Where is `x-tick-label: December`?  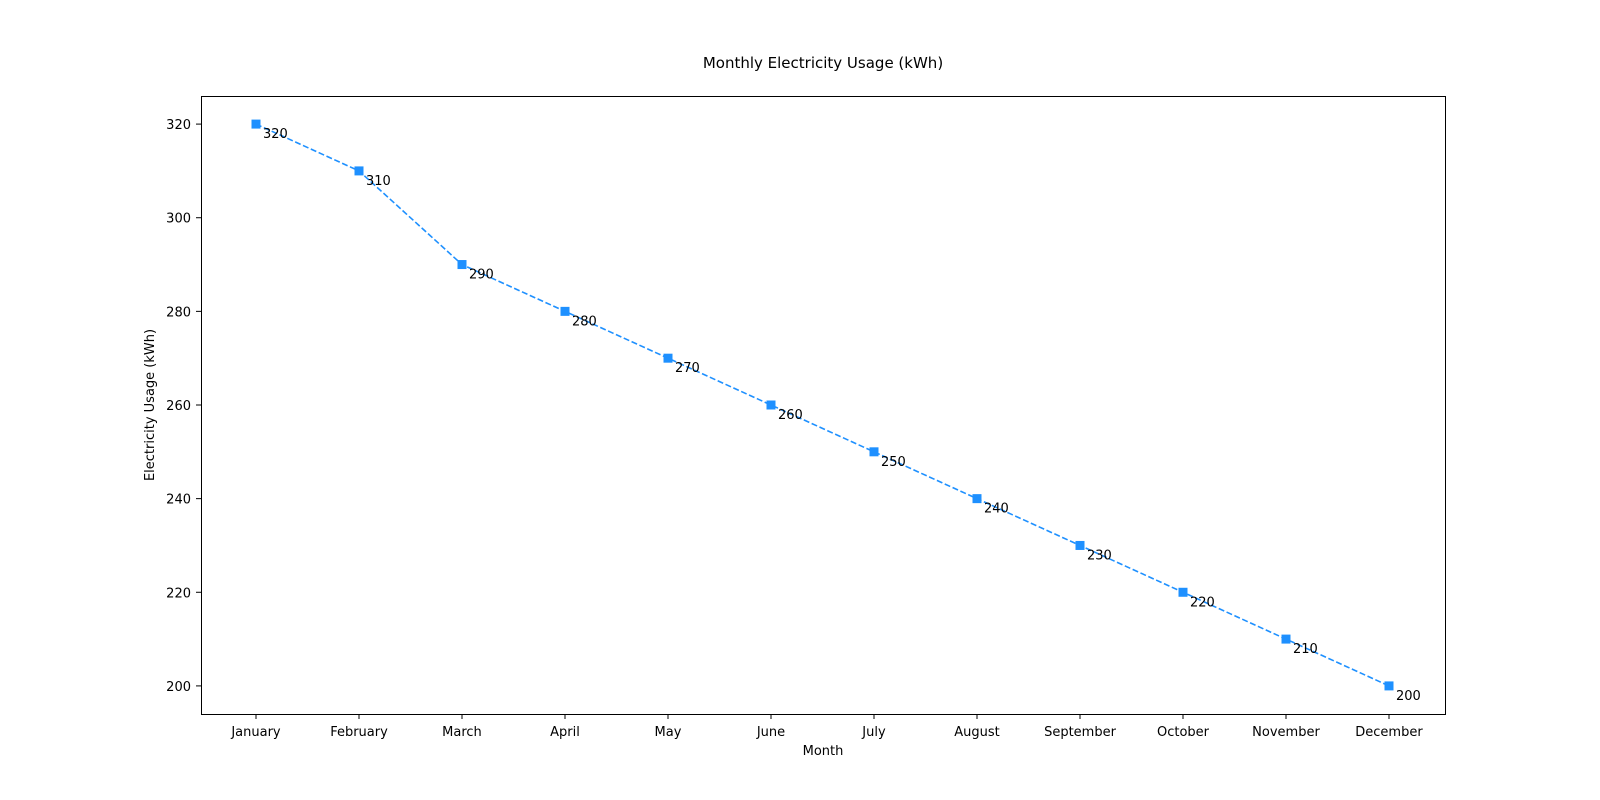
x-tick-label: December is located at coordinates (1389, 732).